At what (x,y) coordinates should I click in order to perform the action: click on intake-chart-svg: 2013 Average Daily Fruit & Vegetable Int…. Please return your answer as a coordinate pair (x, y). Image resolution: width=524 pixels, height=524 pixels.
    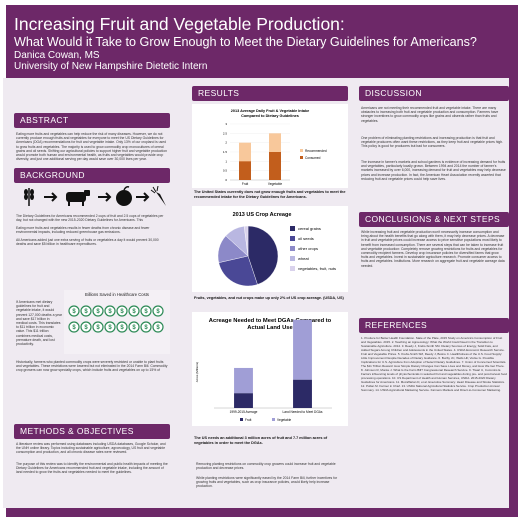
    Looking at the image, I should click on (275, 147).